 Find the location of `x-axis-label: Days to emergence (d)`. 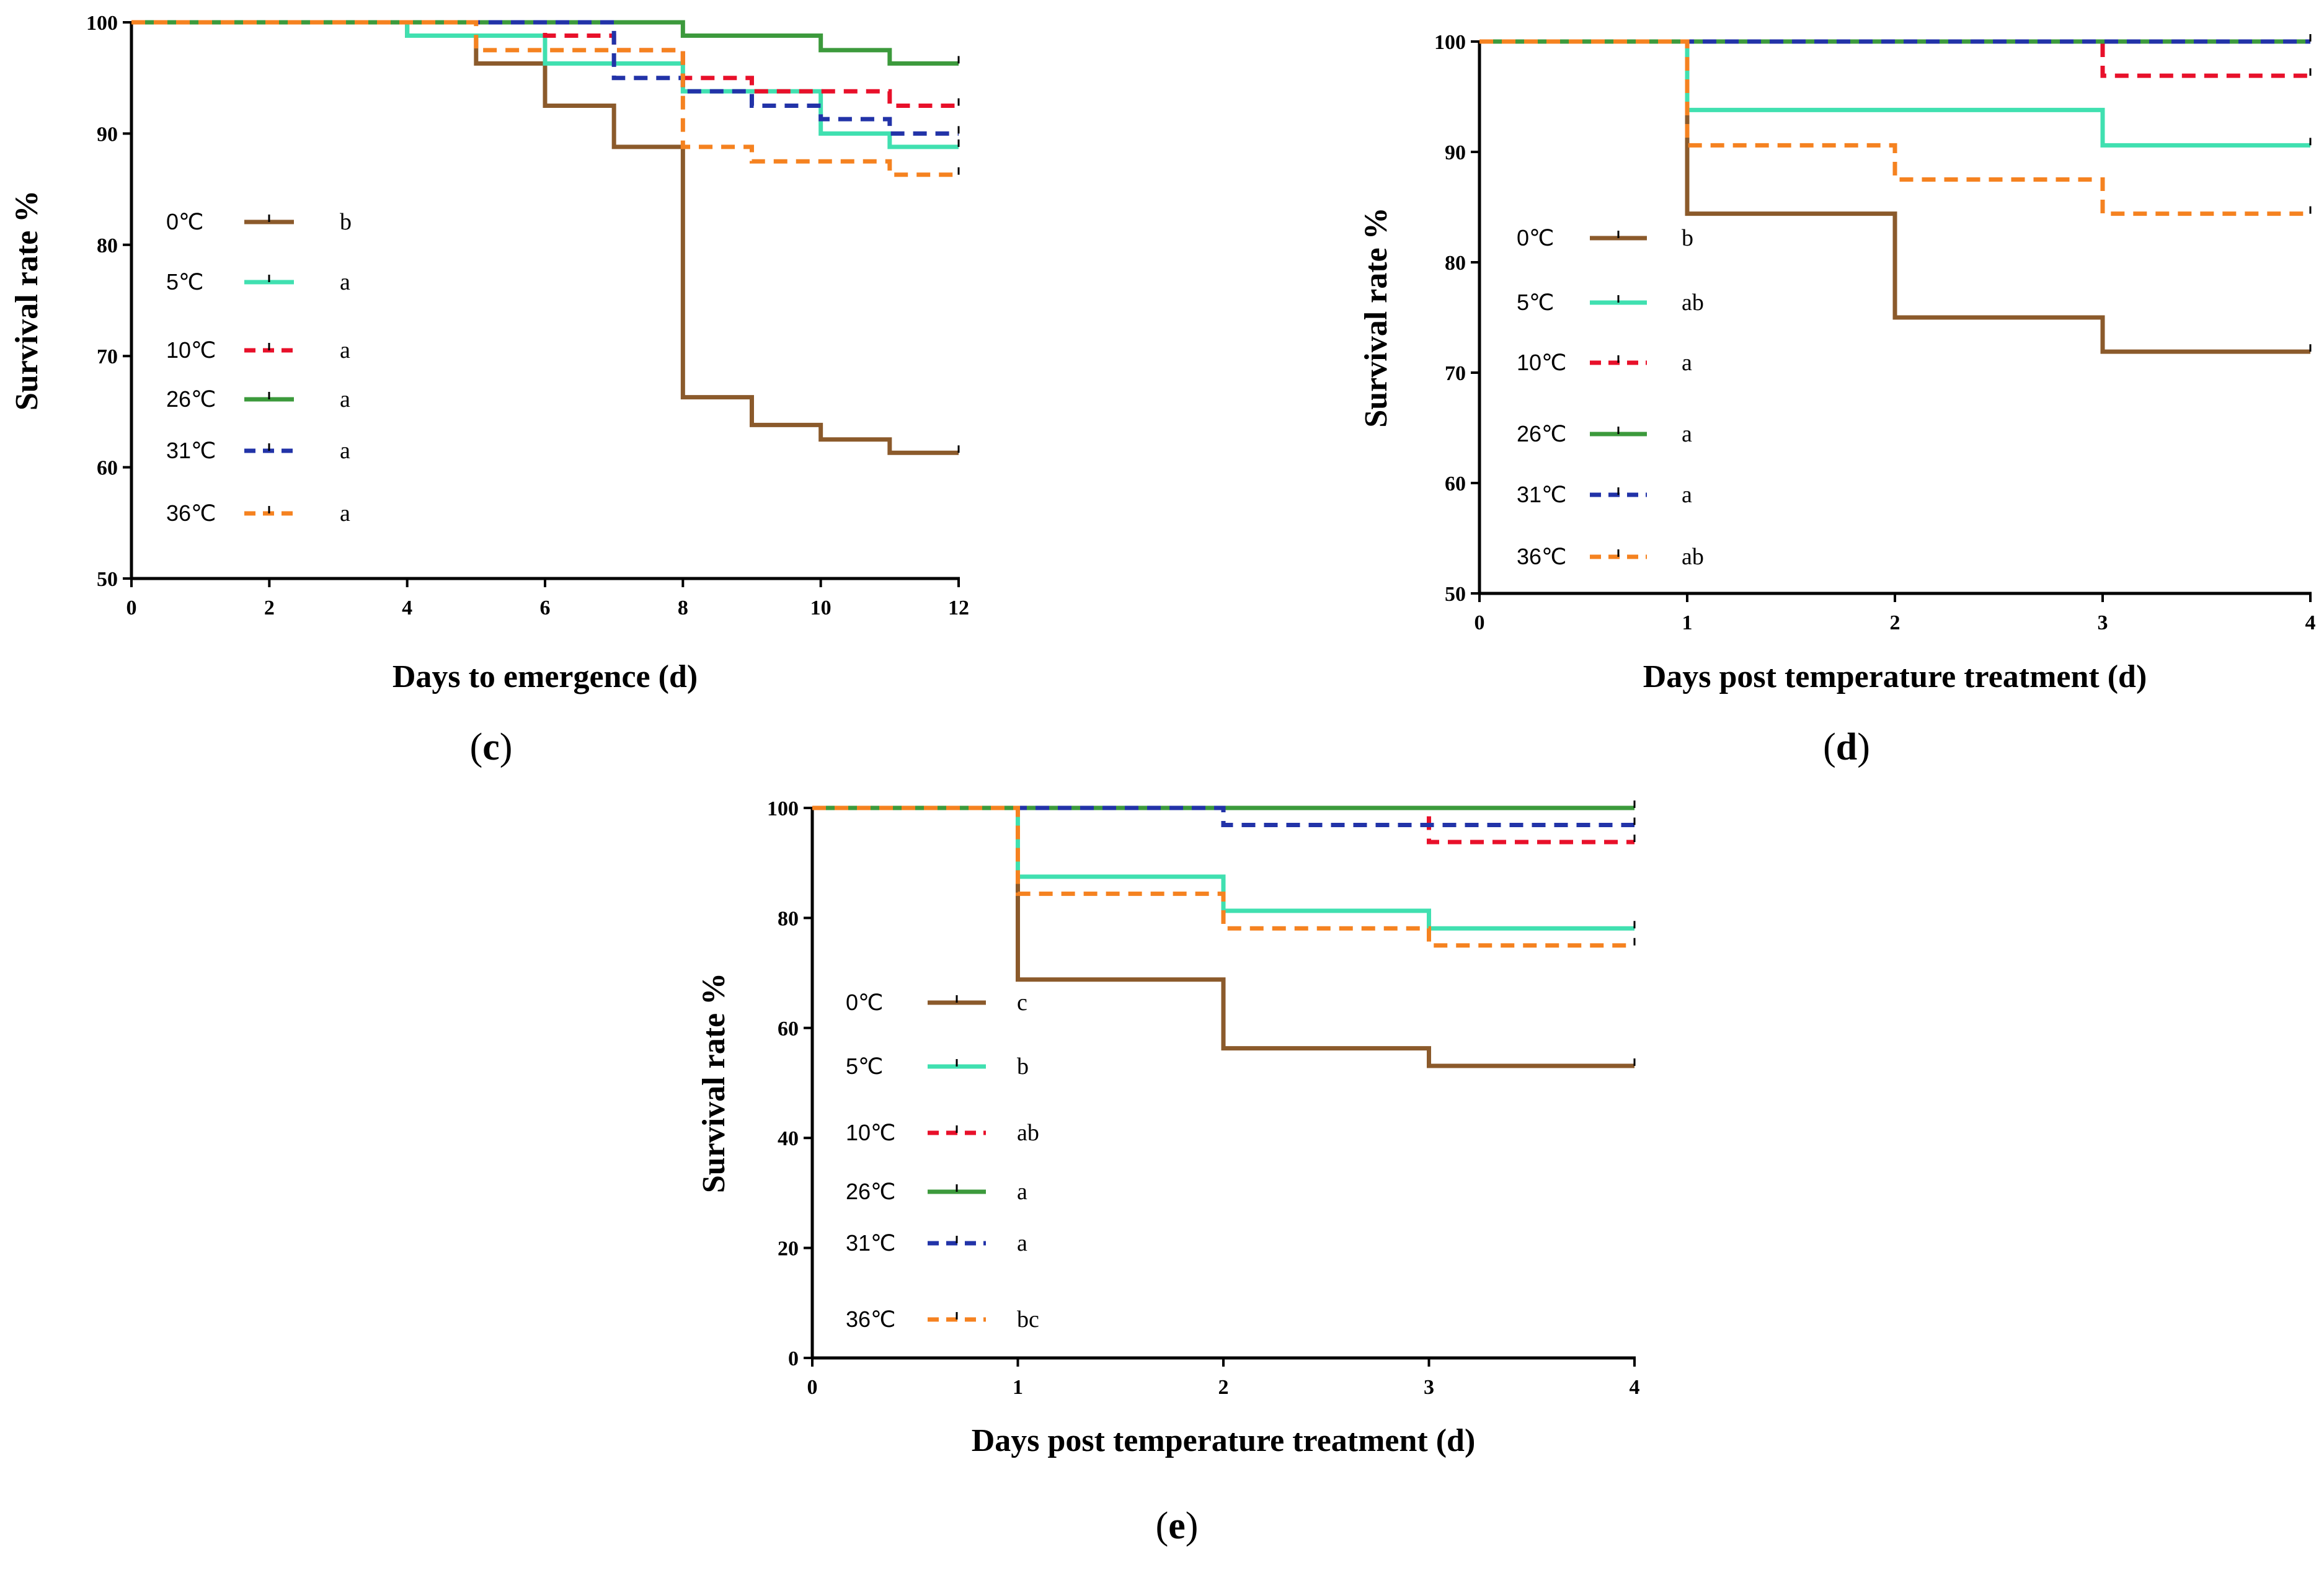

x-axis-label: Days to emergence (d) is located at coordinates (546, 676).